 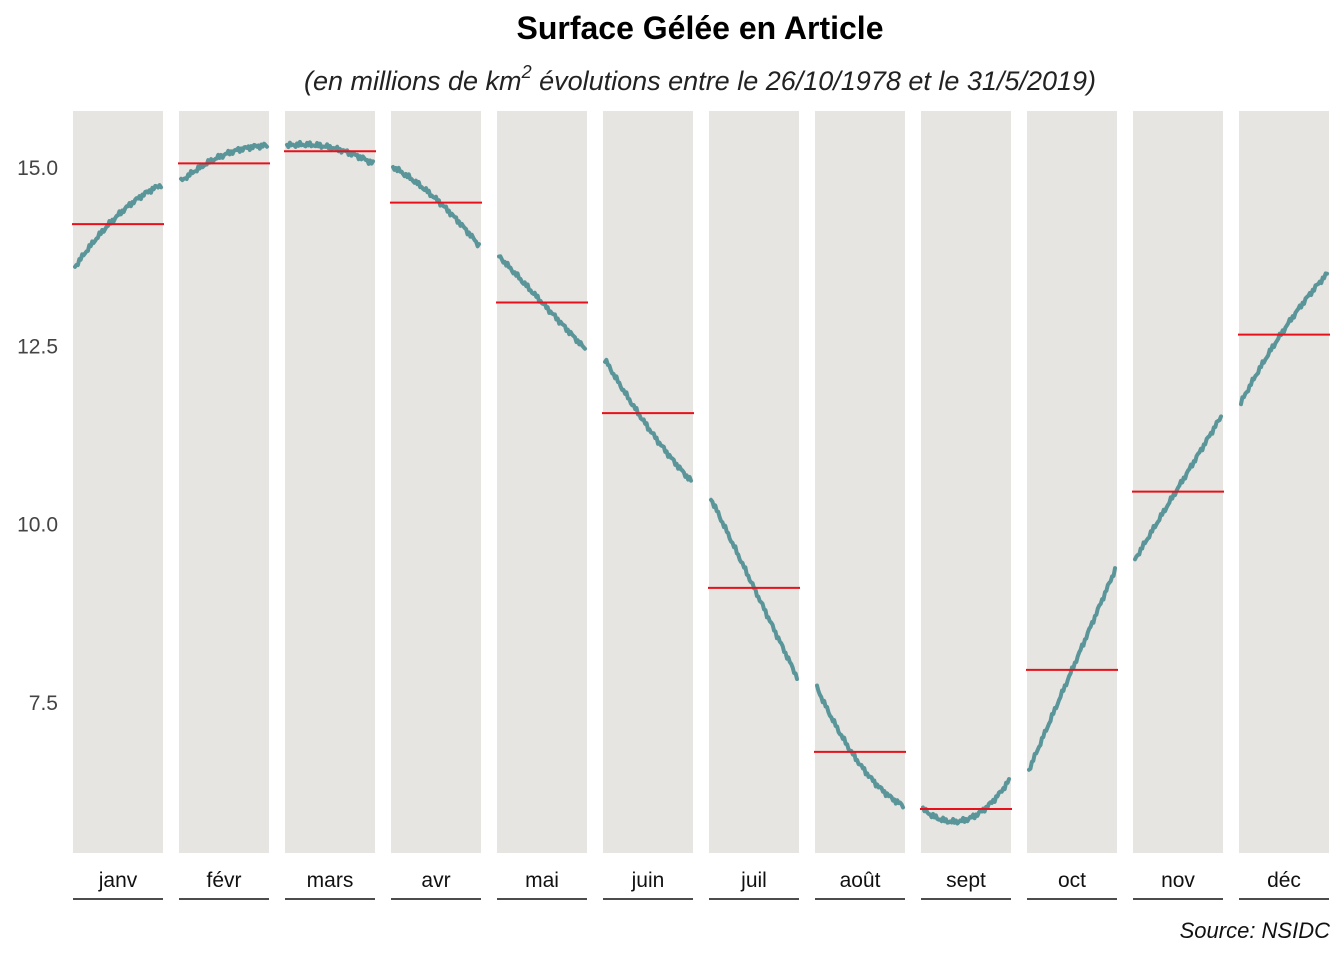 What do you see at coordinates (43, 703) in the screenshot?
I see `y-tick-label: 7.5` at bounding box center [43, 703].